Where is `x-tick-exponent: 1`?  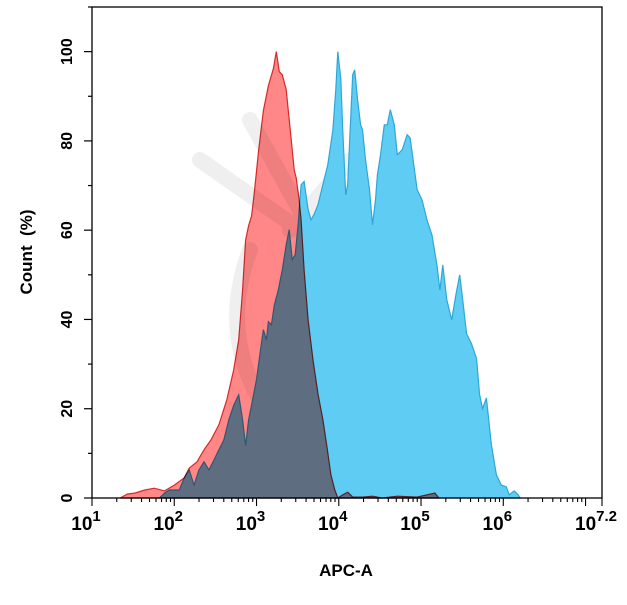
x-tick-exponent: 1 is located at coordinates (96, 516).